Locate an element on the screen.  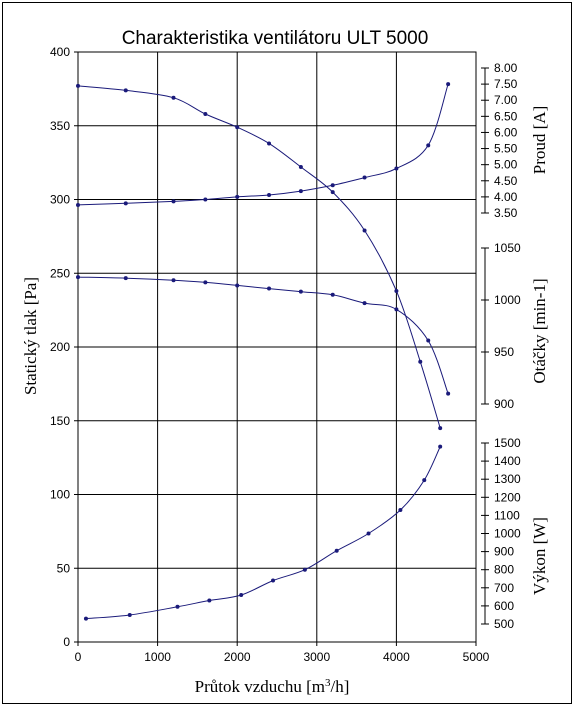
right-tick-label: 6.00 is located at coordinates (506, 132).